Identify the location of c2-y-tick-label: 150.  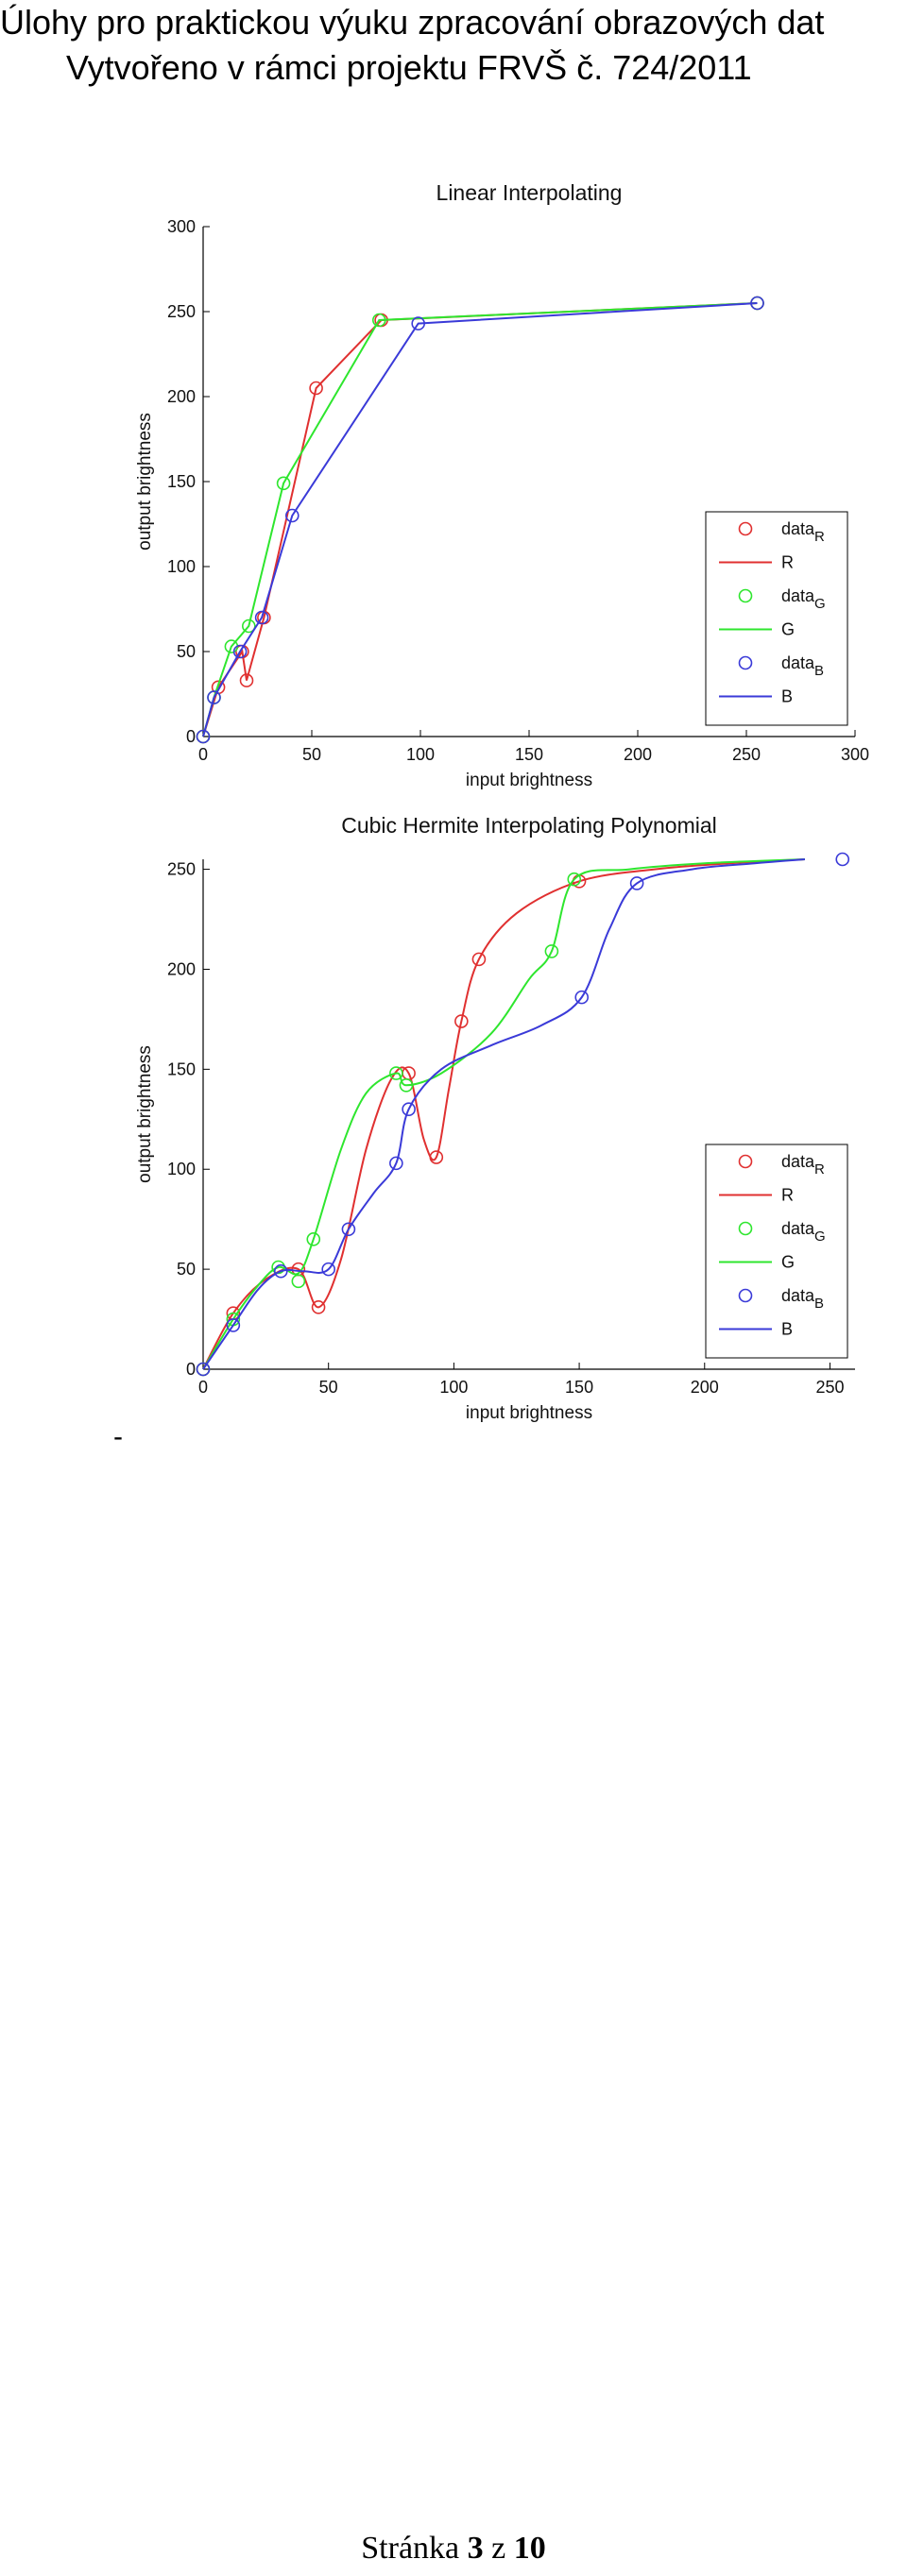
(182, 1068).